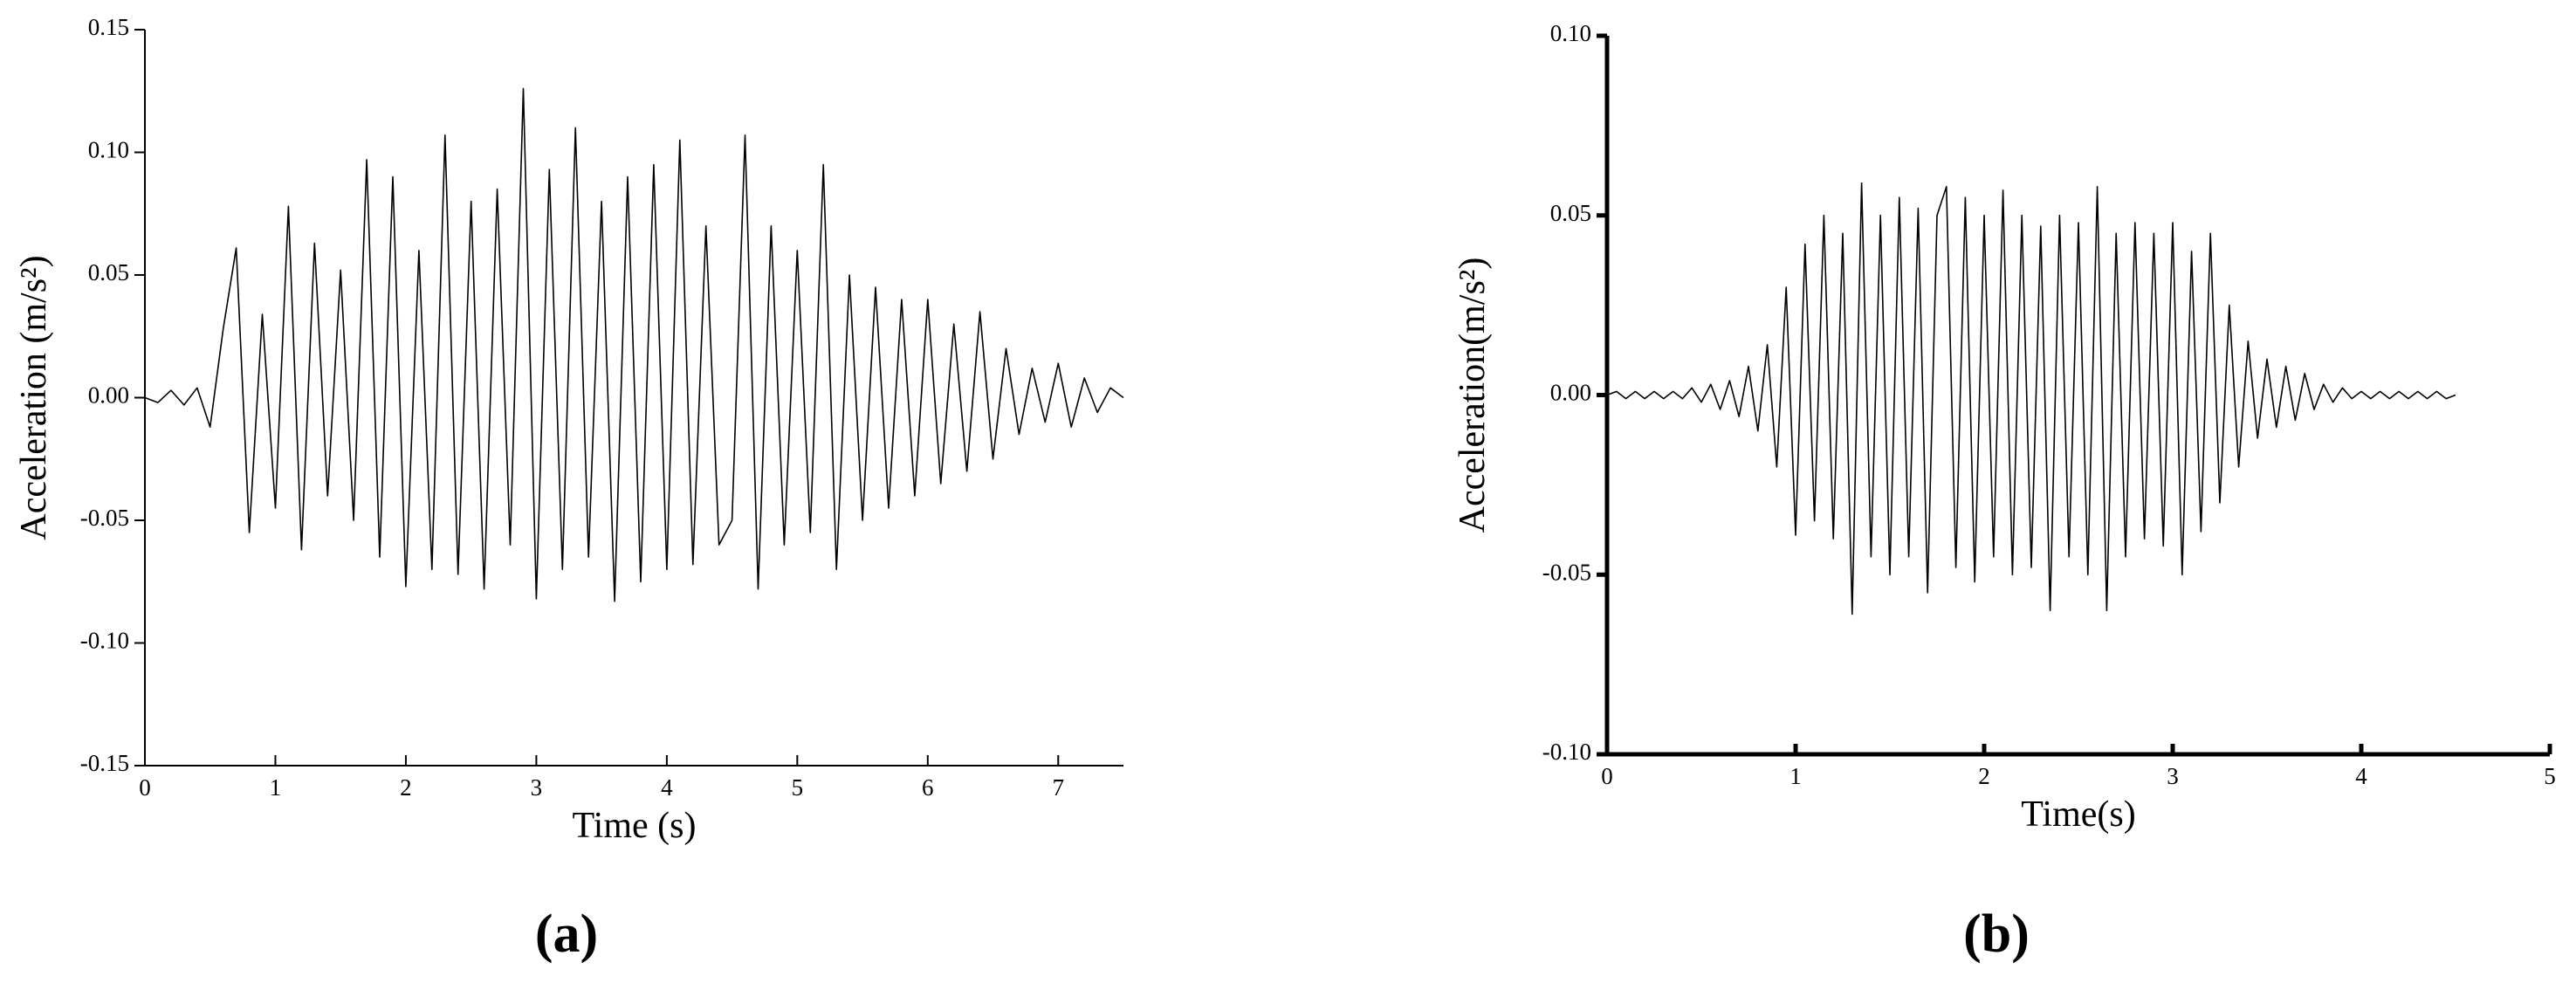  Describe the element at coordinates (34, 397) in the screenshot. I see `y-axis-title: Acceleration (m/s²)` at that location.